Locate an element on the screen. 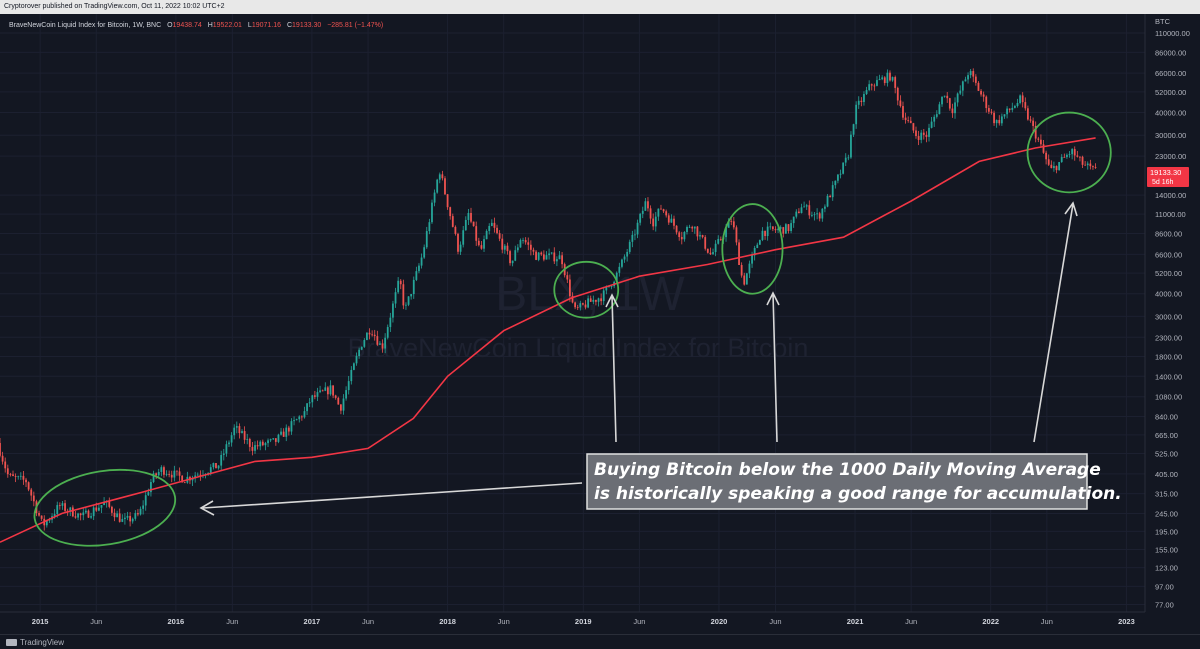  y-tick-label: 110000.00 is located at coordinates (1172, 33).